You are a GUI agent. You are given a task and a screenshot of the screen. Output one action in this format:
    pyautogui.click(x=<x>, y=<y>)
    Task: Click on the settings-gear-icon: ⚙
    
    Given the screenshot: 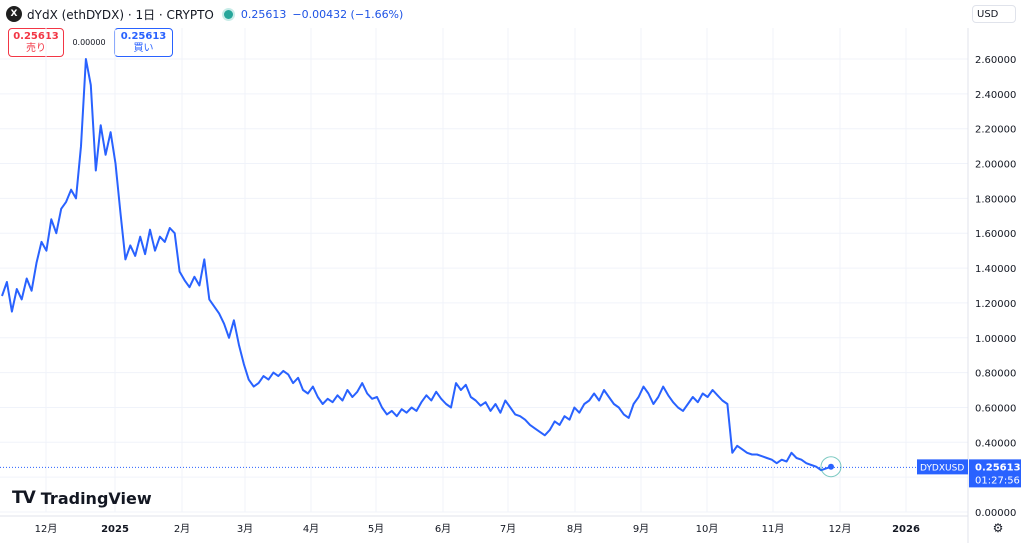 What is the action you would take?
    pyautogui.click(x=998, y=528)
    